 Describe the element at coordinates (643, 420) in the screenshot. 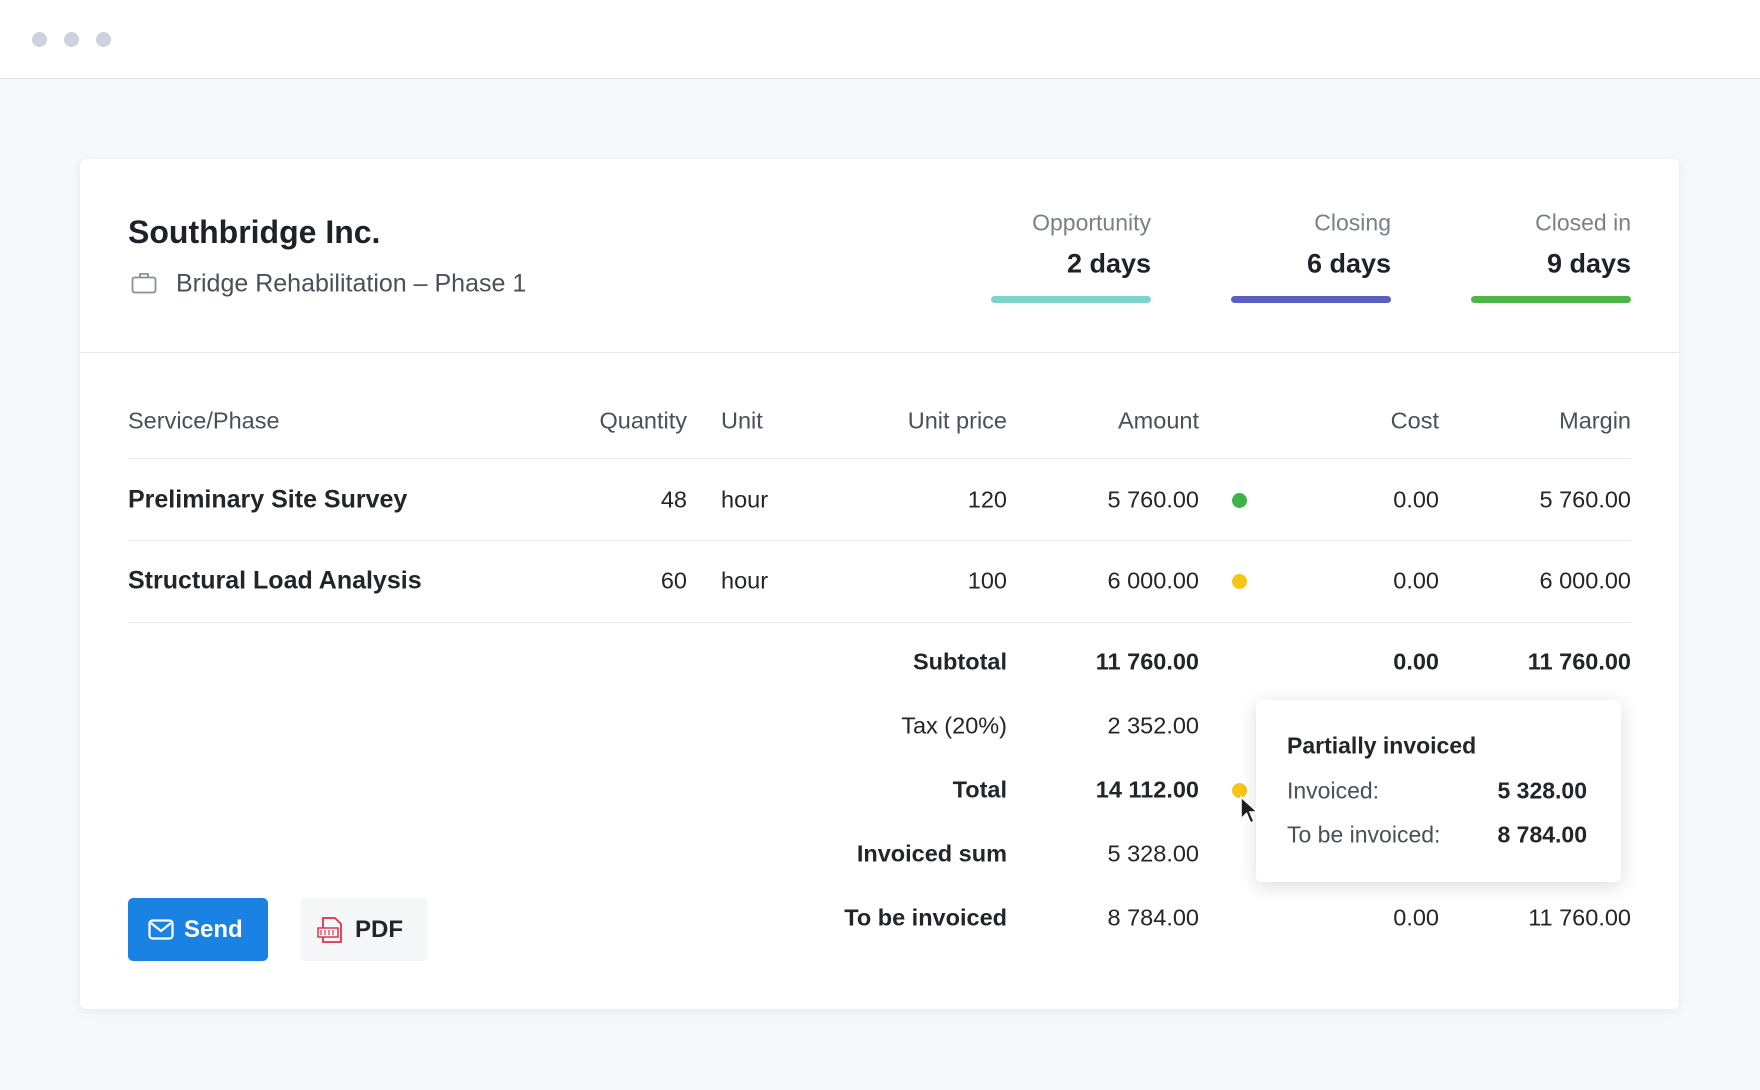

I see `column-header: Quantity` at that location.